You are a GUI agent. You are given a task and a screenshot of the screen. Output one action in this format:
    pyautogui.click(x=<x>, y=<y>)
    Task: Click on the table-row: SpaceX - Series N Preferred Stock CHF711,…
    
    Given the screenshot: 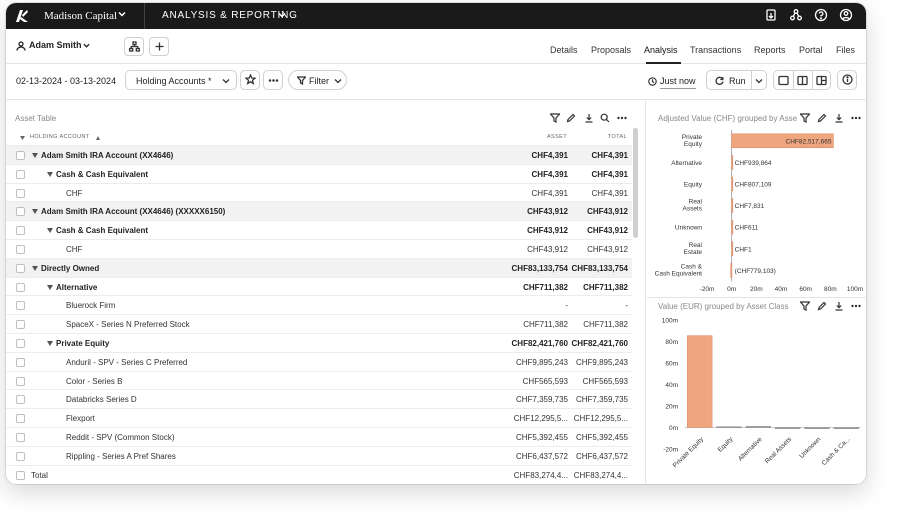 What is the action you would take?
    pyautogui.click(x=319, y=323)
    